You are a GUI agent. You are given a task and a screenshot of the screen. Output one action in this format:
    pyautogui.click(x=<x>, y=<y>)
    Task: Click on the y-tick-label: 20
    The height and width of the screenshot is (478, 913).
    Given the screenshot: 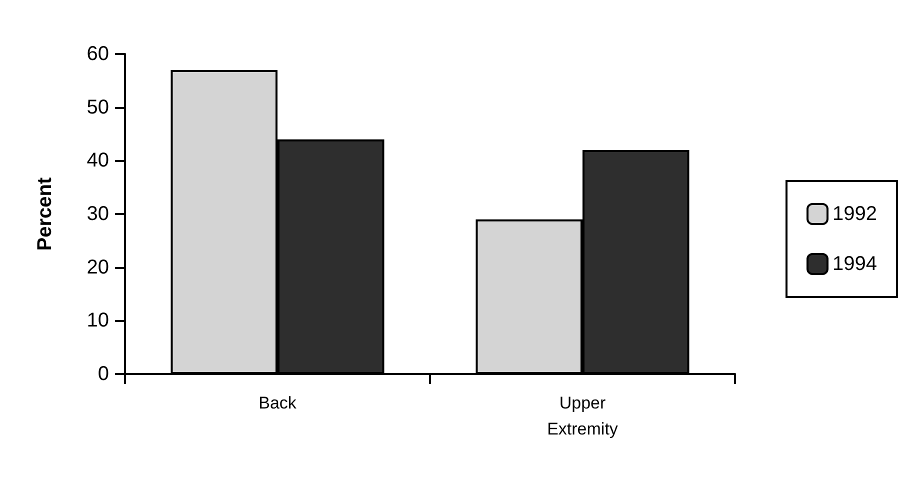 What is the action you would take?
    pyautogui.click(x=97, y=267)
    